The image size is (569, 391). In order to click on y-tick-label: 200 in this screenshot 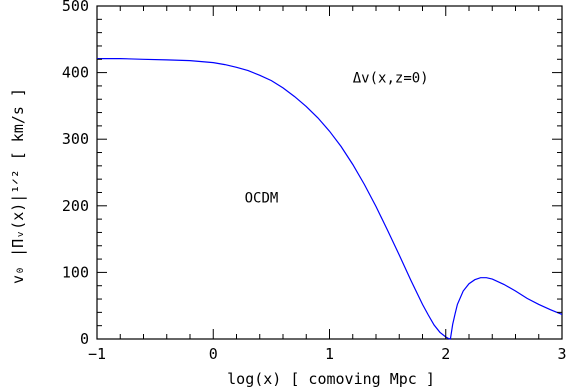, I will do `click(75, 206)`.